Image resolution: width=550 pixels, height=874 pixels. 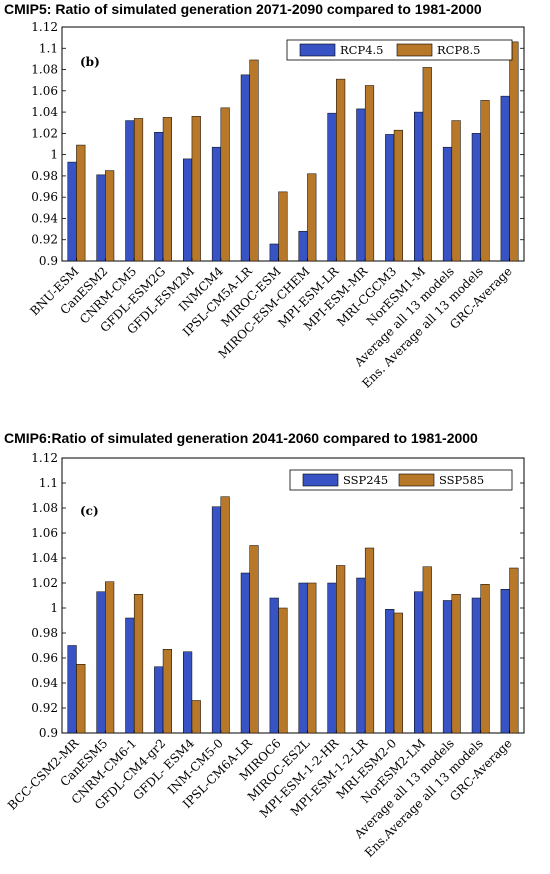 I want to click on legend-cmip5: RCP4.5 RCP8.5, so click(x=399, y=50).